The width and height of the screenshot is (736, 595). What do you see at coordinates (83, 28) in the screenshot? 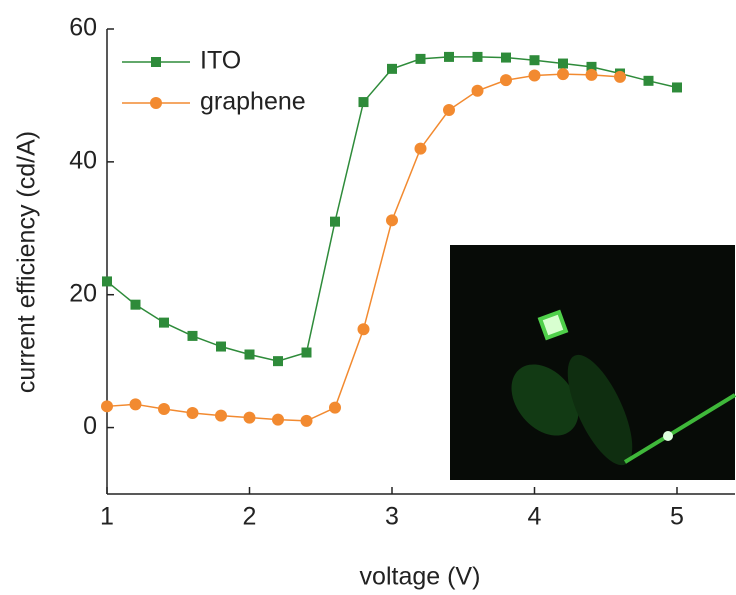
I see `y-tick-label: 60` at bounding box center [83, 28].